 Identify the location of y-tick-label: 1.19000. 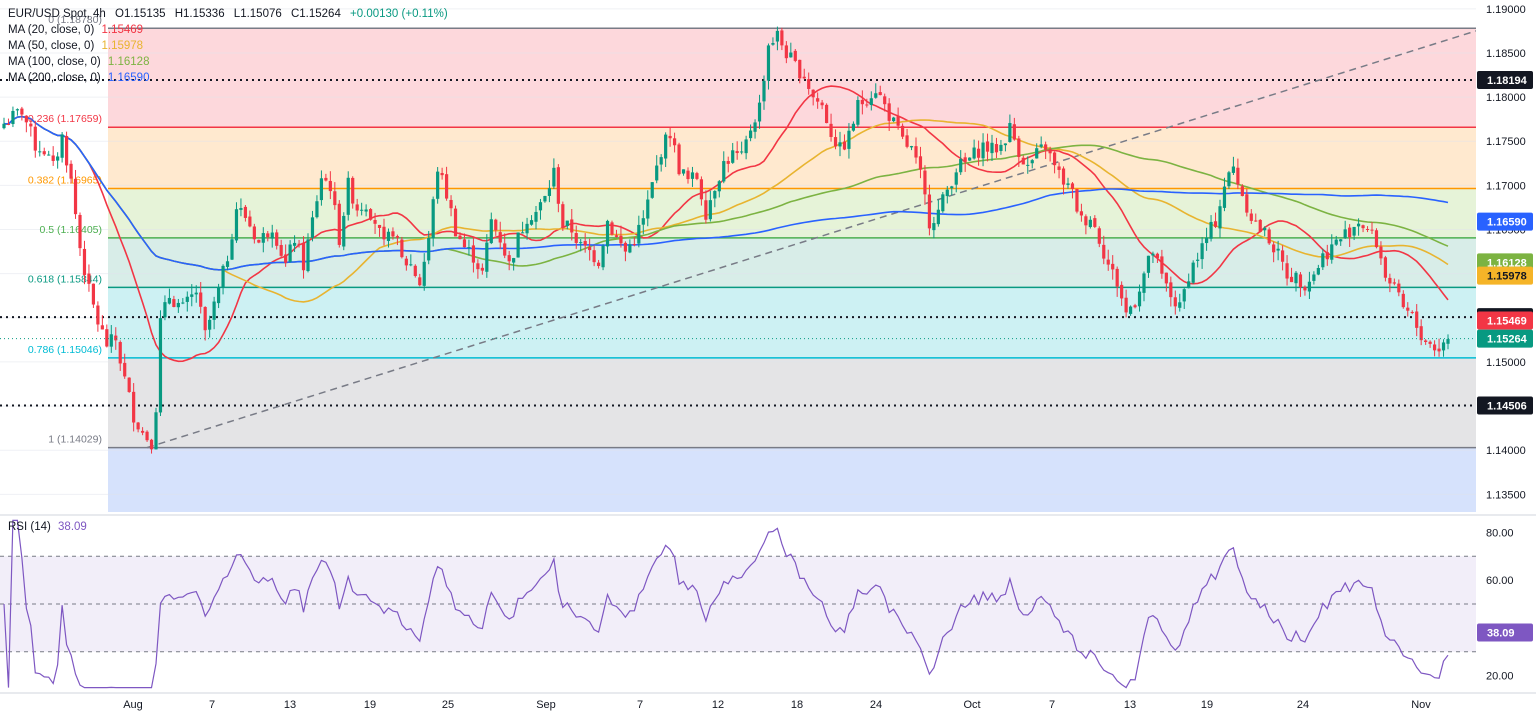
(1506, 10).